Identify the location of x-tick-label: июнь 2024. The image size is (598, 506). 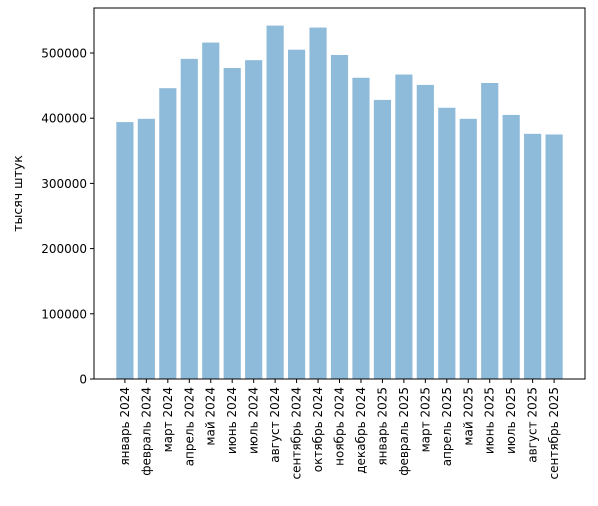
(232, 420).